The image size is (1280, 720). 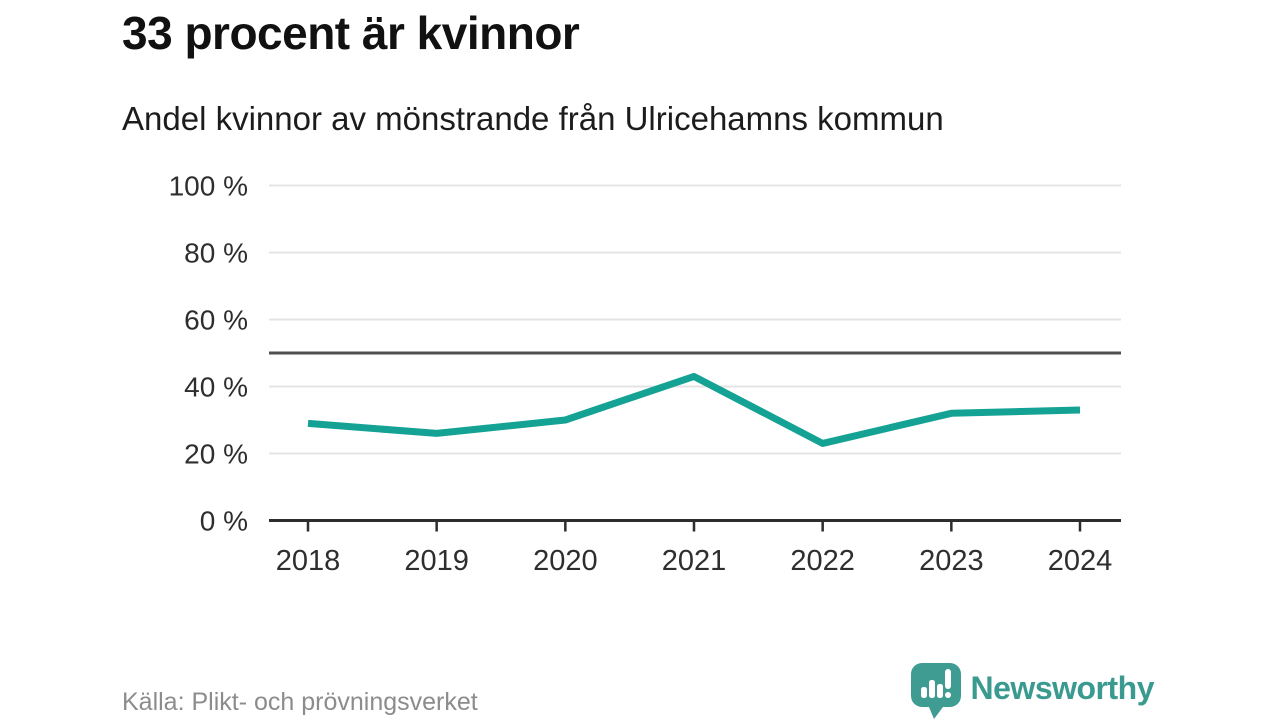 What do you see at coordinates (208, 186) in the screenshot?
I see `y-axis-label-100: 100 %` at bounding box center [208, 186].